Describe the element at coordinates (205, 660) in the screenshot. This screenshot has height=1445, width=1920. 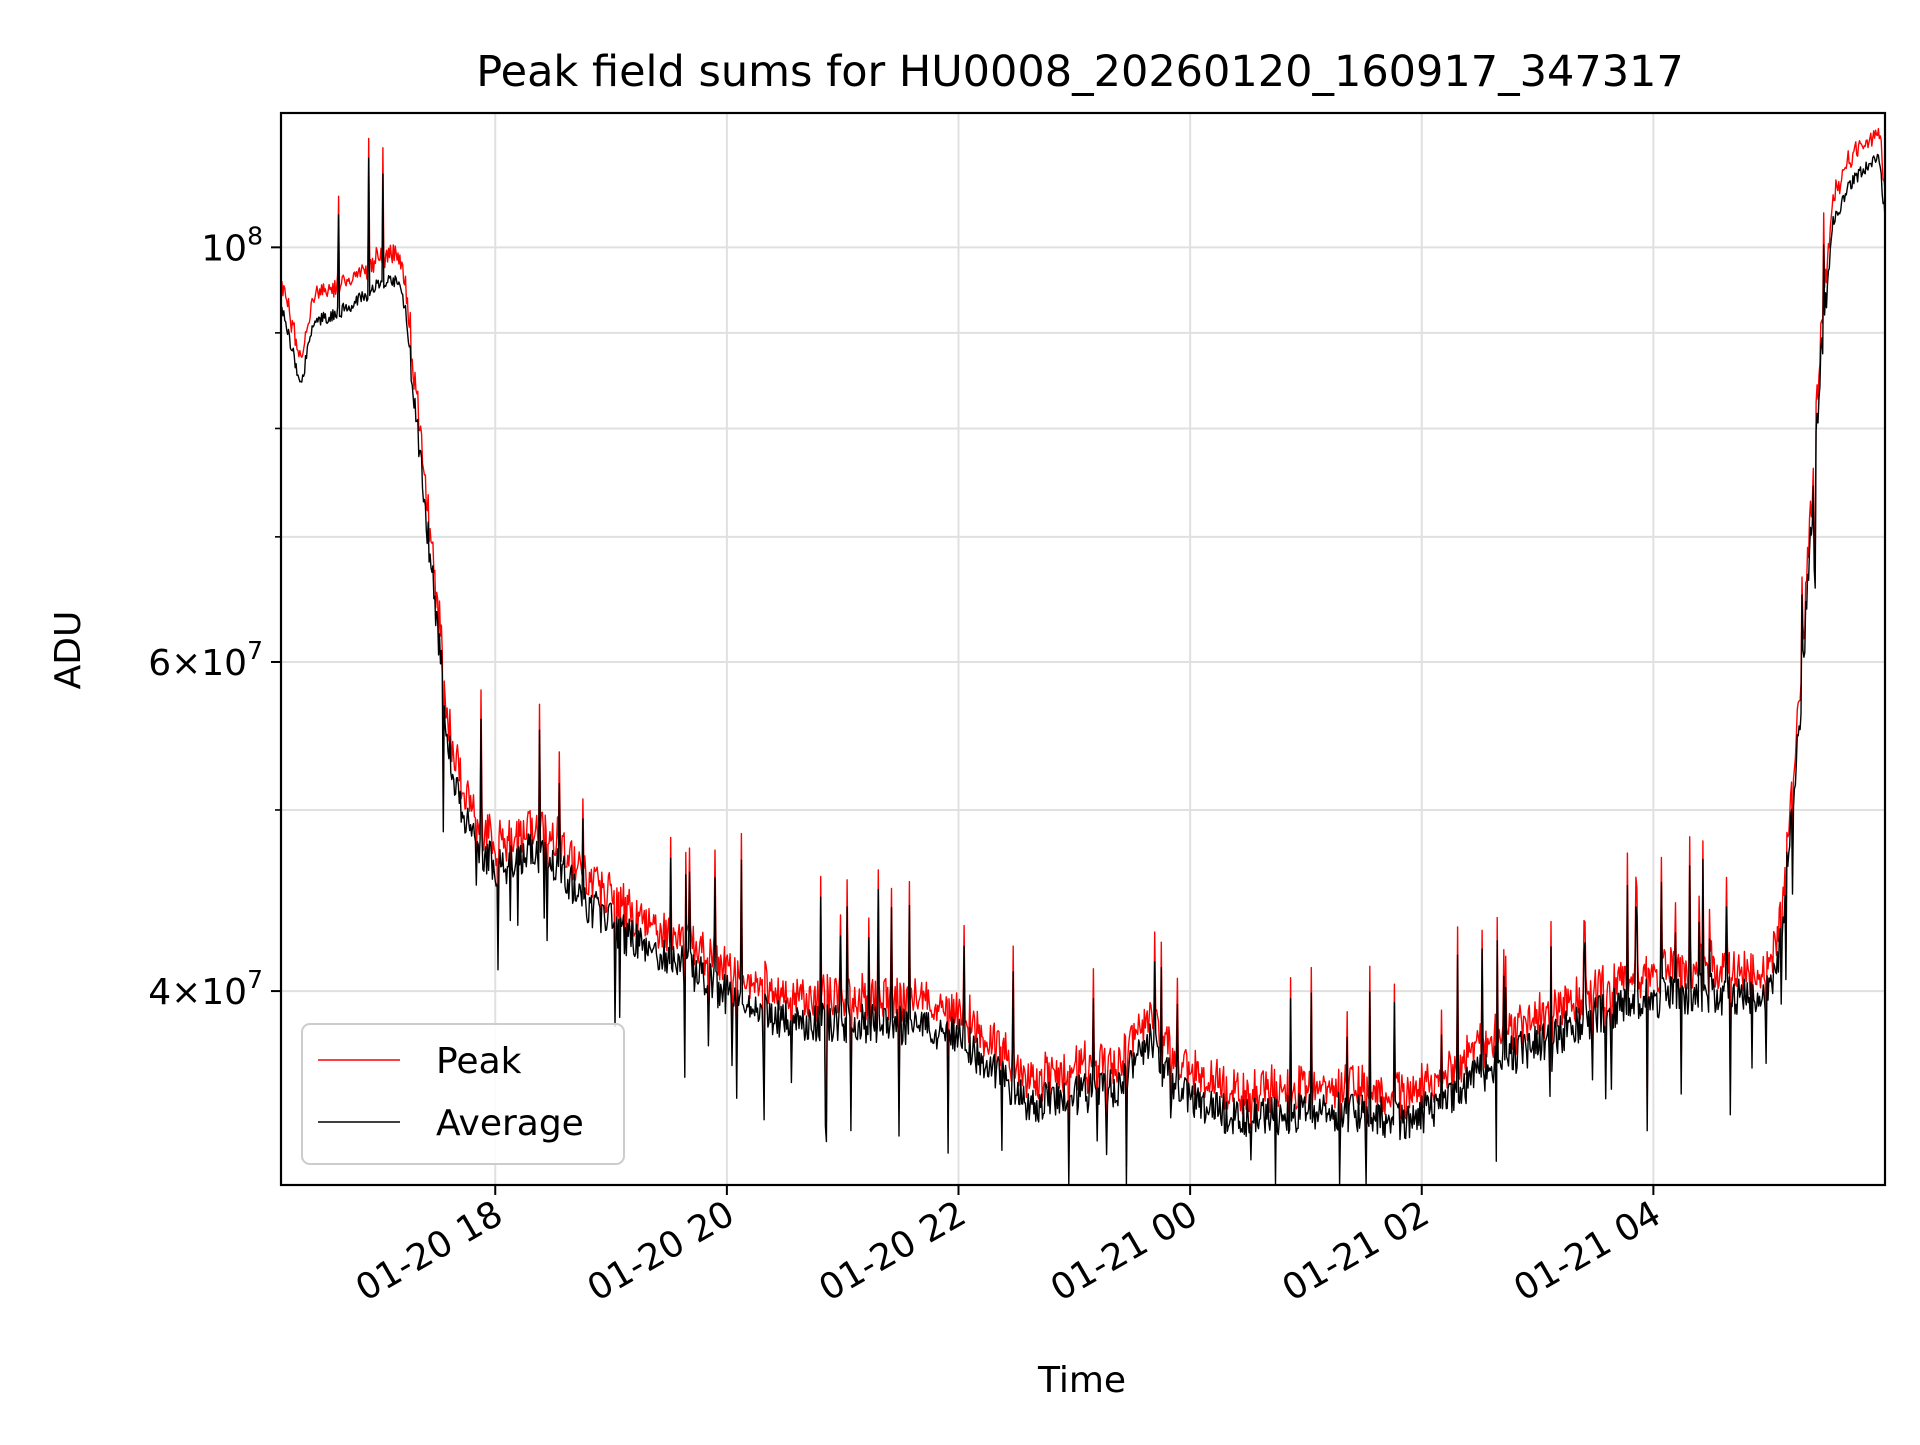
I see `y-tick-label: 6×107` at that location.